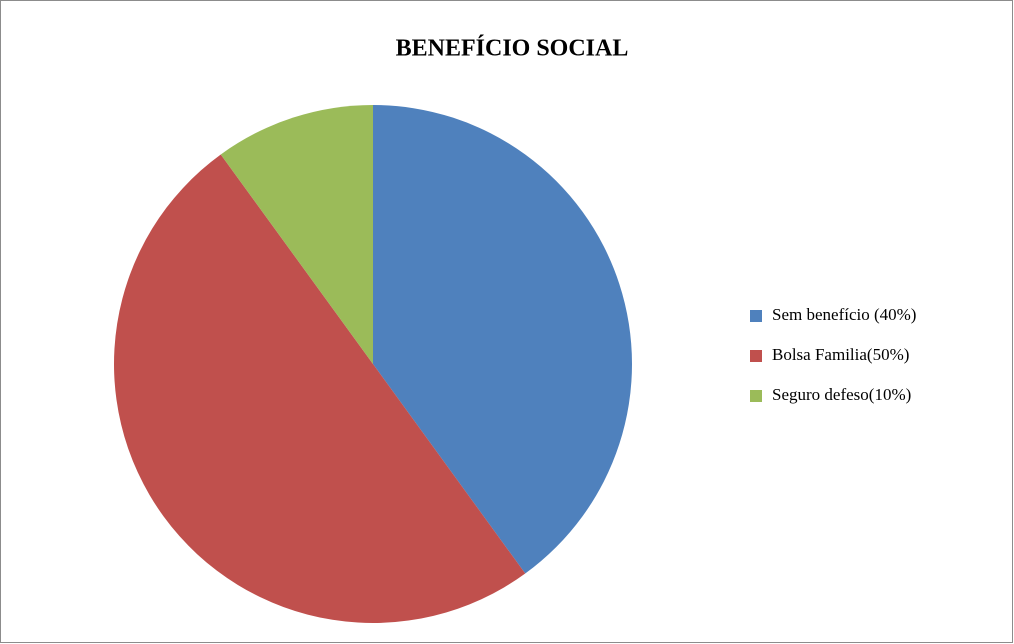 The width and height of the screenshot is (1014, 644). What do you see at coordinates (296, 234) in the screenshot?
I see `pie-slice` at bounding box center [296, 234].